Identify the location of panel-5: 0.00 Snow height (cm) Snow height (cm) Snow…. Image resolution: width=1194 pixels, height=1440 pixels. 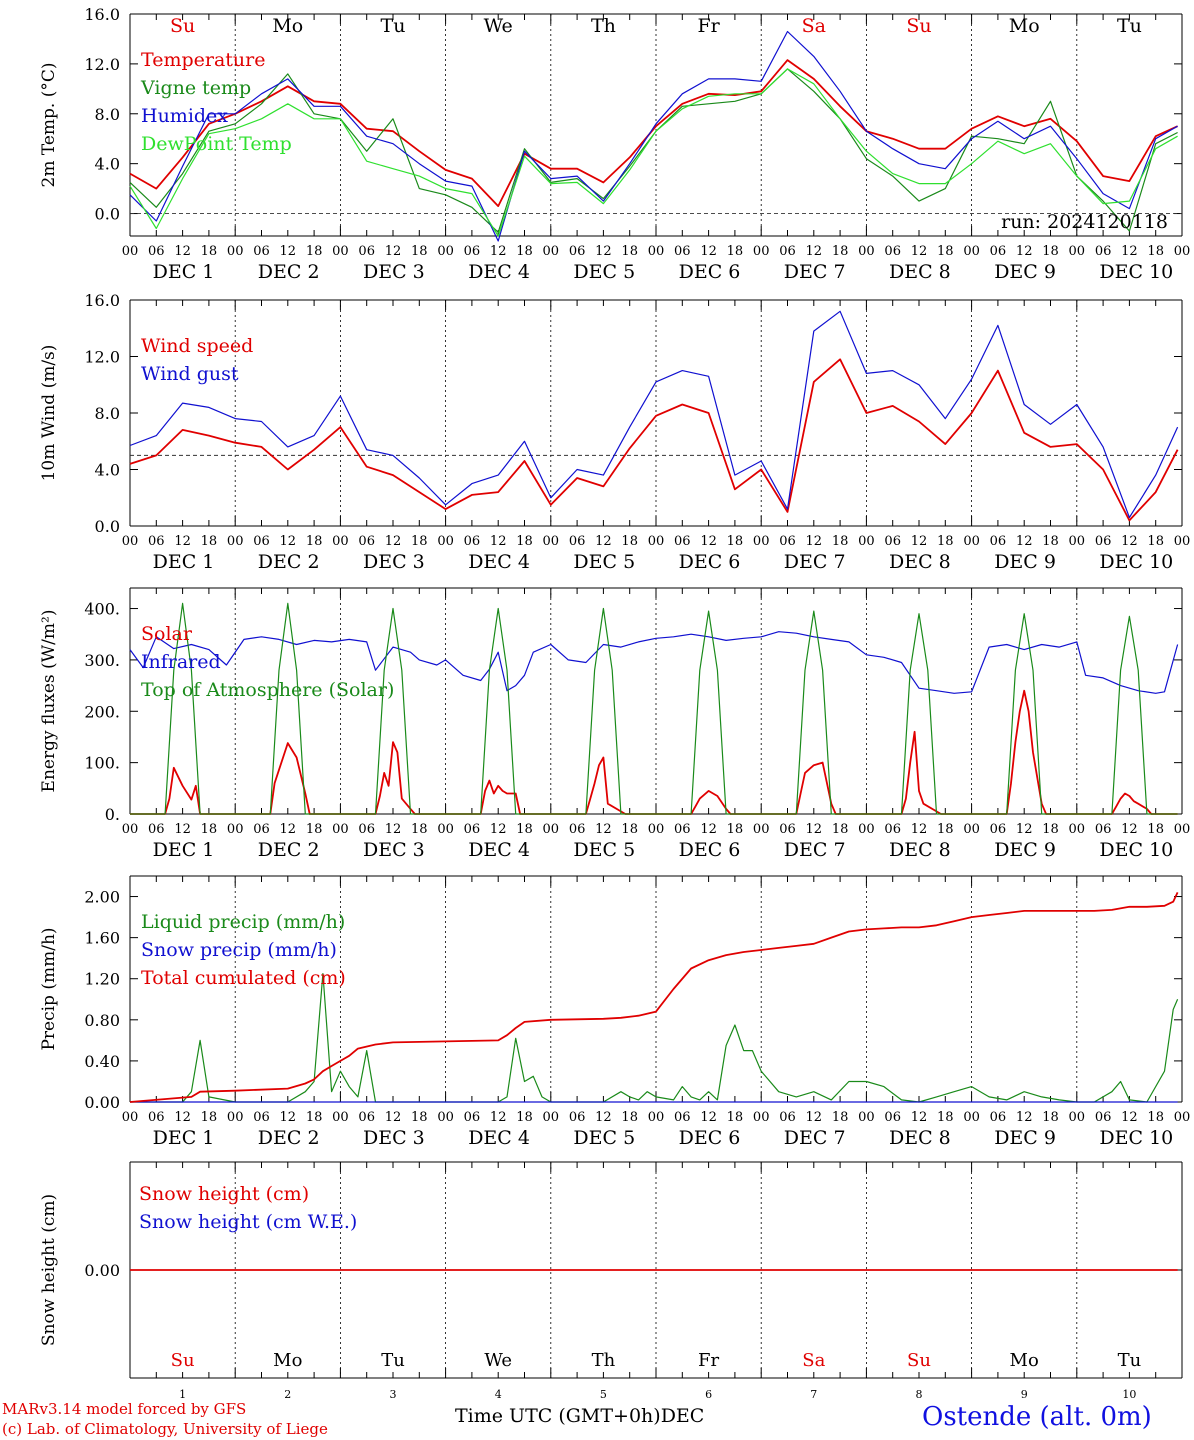
(611, 1270).